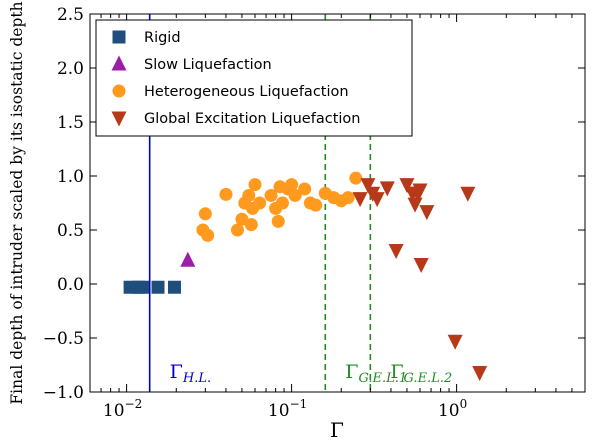 The image size is (598, 443). I want to click on reference-line-label: ΓG.E.L.2, so click(421, 373).